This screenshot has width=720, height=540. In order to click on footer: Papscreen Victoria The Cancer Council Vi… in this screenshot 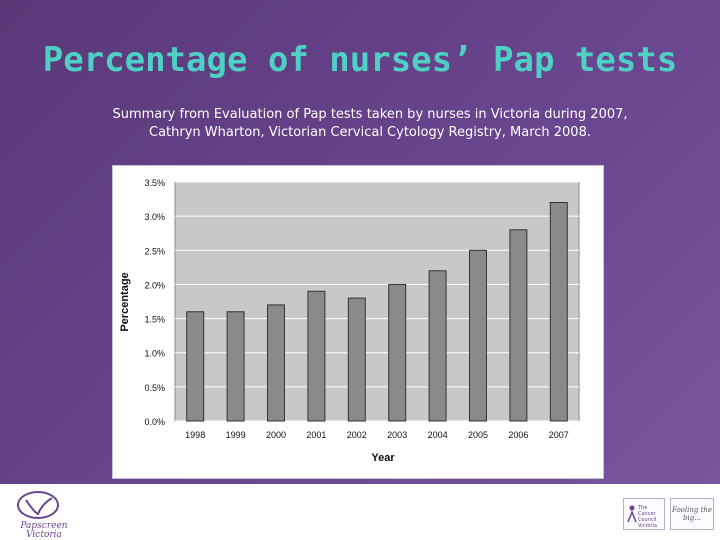, I will do `click(360, 512)`.